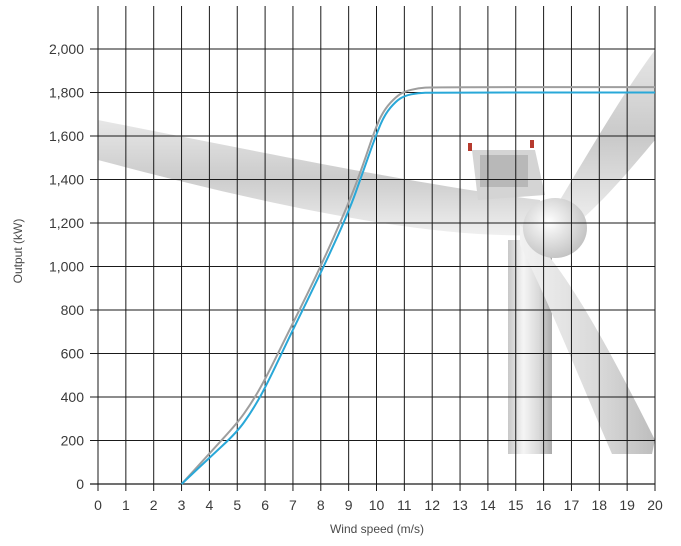 This screenshot has width=681, height=546. Describe the element at coordinates (488, 505) in the screenshot. I see `x-tick-label: 14` at that location.